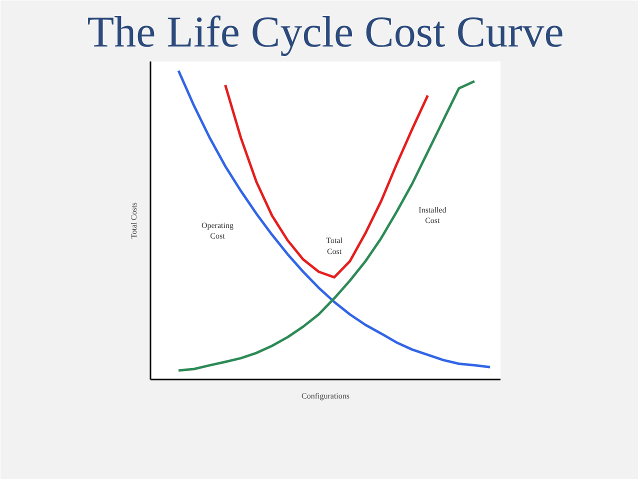  I want to click on chart-title: The Life Cycle Cost Curve, so click(325, 32).